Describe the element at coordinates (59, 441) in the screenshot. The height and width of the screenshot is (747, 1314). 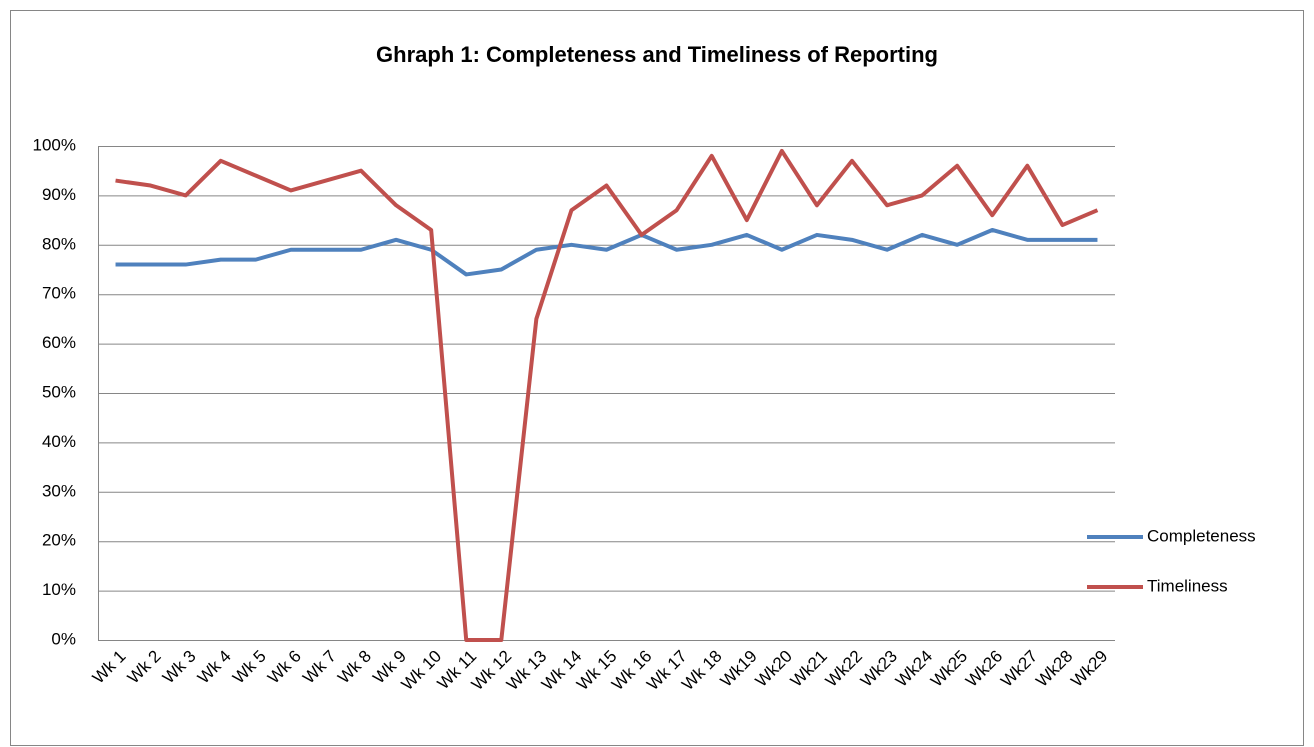
I see `y-tick-label: 40%` at that location.